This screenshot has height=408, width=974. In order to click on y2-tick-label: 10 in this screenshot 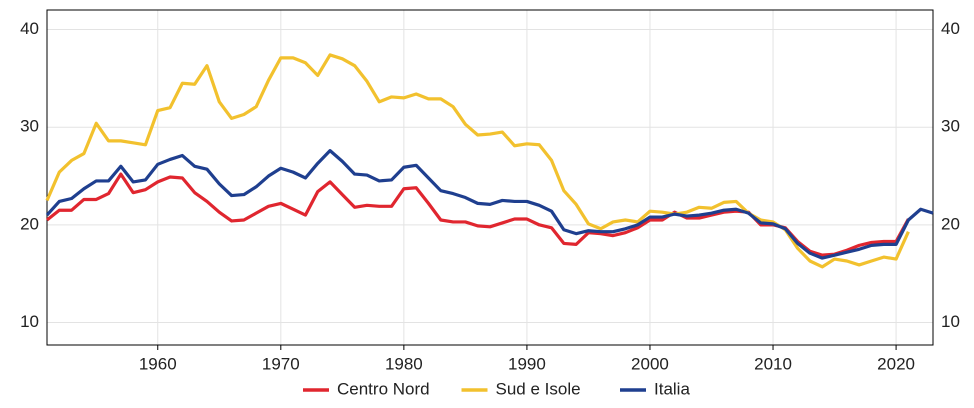, I will do `click(950, 321)`.